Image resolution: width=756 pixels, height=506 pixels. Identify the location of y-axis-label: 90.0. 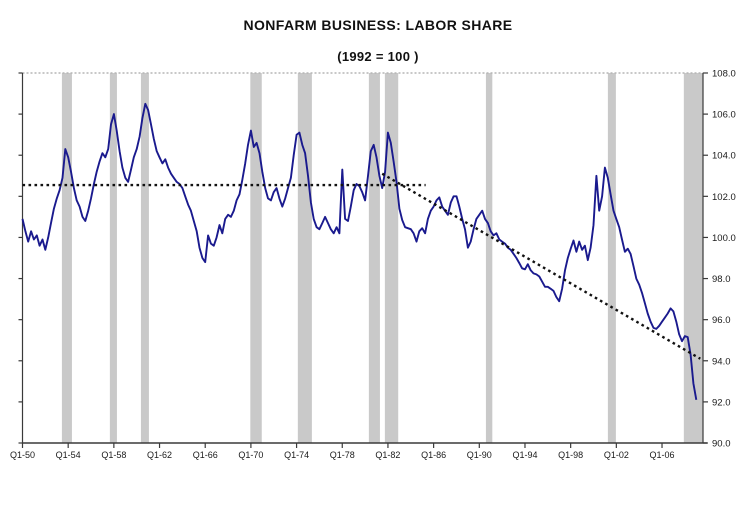
(721, 444).